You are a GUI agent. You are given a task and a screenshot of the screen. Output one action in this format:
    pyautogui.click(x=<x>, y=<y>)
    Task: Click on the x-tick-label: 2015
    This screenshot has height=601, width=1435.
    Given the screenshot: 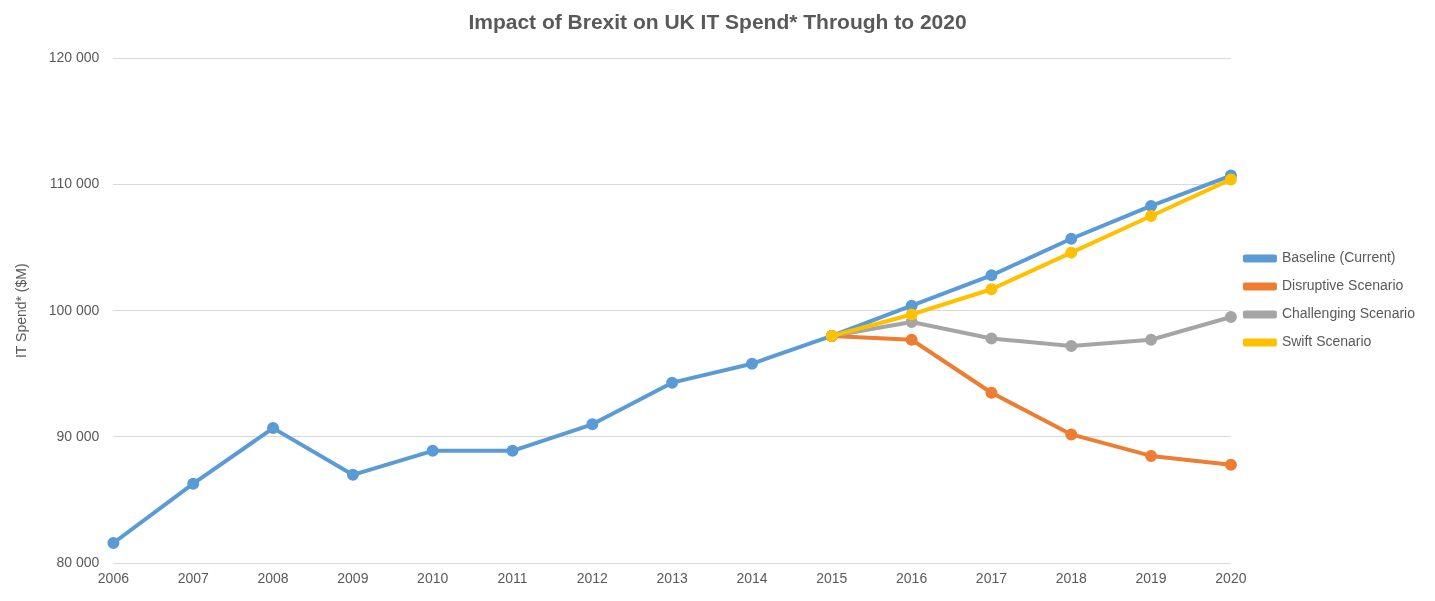 What is the action you would take?
    pyautogui.click(x=832, y=578)
    